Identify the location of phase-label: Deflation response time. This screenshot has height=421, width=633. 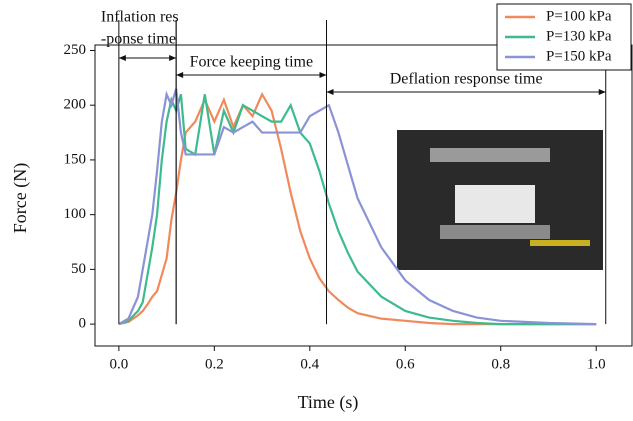
(466, 79).